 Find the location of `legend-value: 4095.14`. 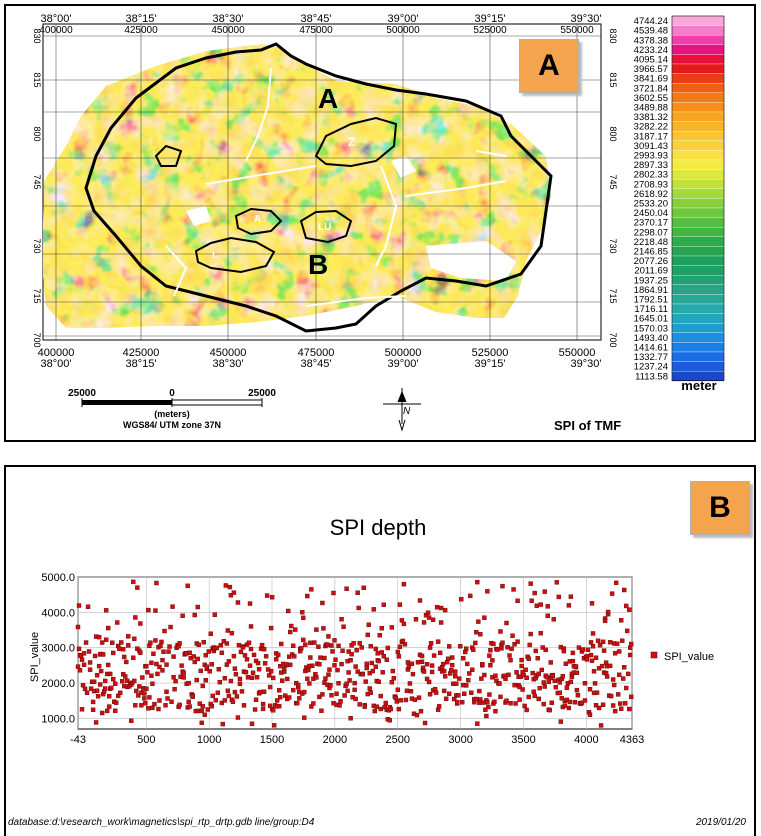

legend-value: 4095.14 is located at coordinates (651, 60).